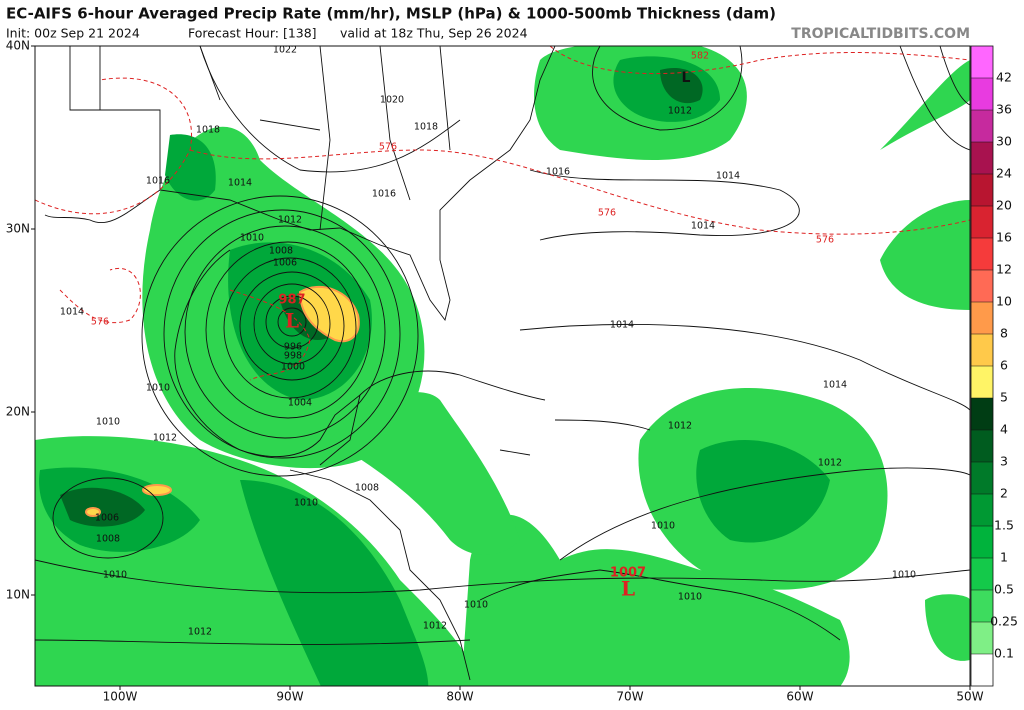 This screenshot has height=710, width=1024. What do you see at coordinates (293, 356) in the screenshot?
I see `isobar-label: 998` at bounding box center [293, 356].